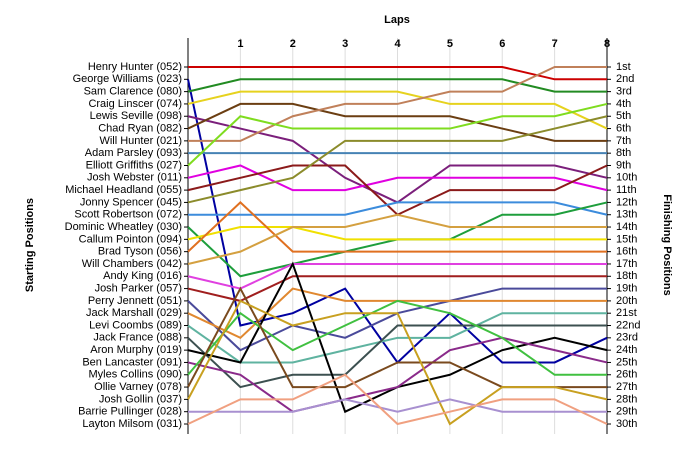 The image size is (700, 450). Describe the element at coordinates (502, 44) in the screenshot. I see `x-tick-label: 6` at that location.